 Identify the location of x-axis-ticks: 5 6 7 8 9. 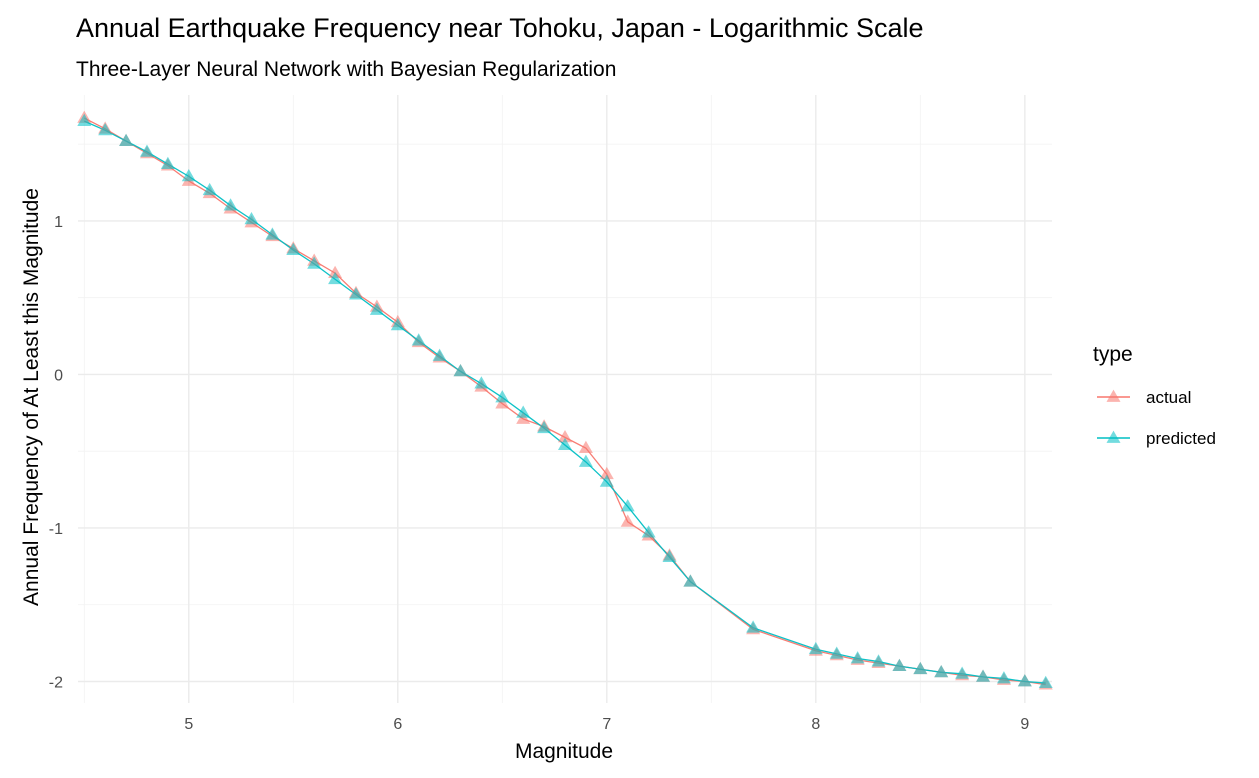
(606, 724).